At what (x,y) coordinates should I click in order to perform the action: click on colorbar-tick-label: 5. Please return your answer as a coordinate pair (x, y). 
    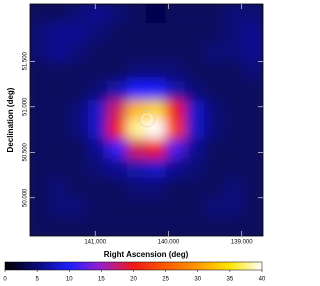
    Looking at the image, I should click on (37, 280).